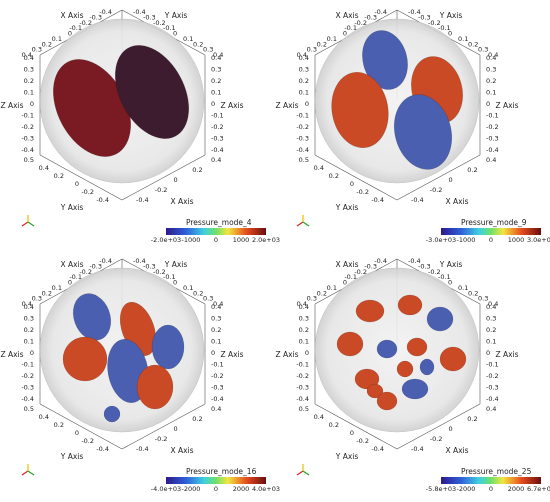 The height and width of the screenshot is (502, 550). I want to click on orient-y, so click(306, 224).